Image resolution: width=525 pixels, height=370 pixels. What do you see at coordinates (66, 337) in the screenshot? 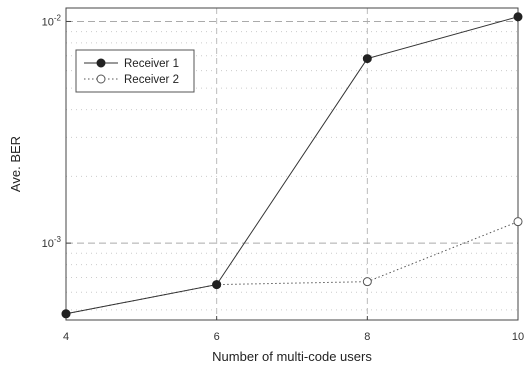
I see `x-tick-label: 4` at bounding box center [66, 337].